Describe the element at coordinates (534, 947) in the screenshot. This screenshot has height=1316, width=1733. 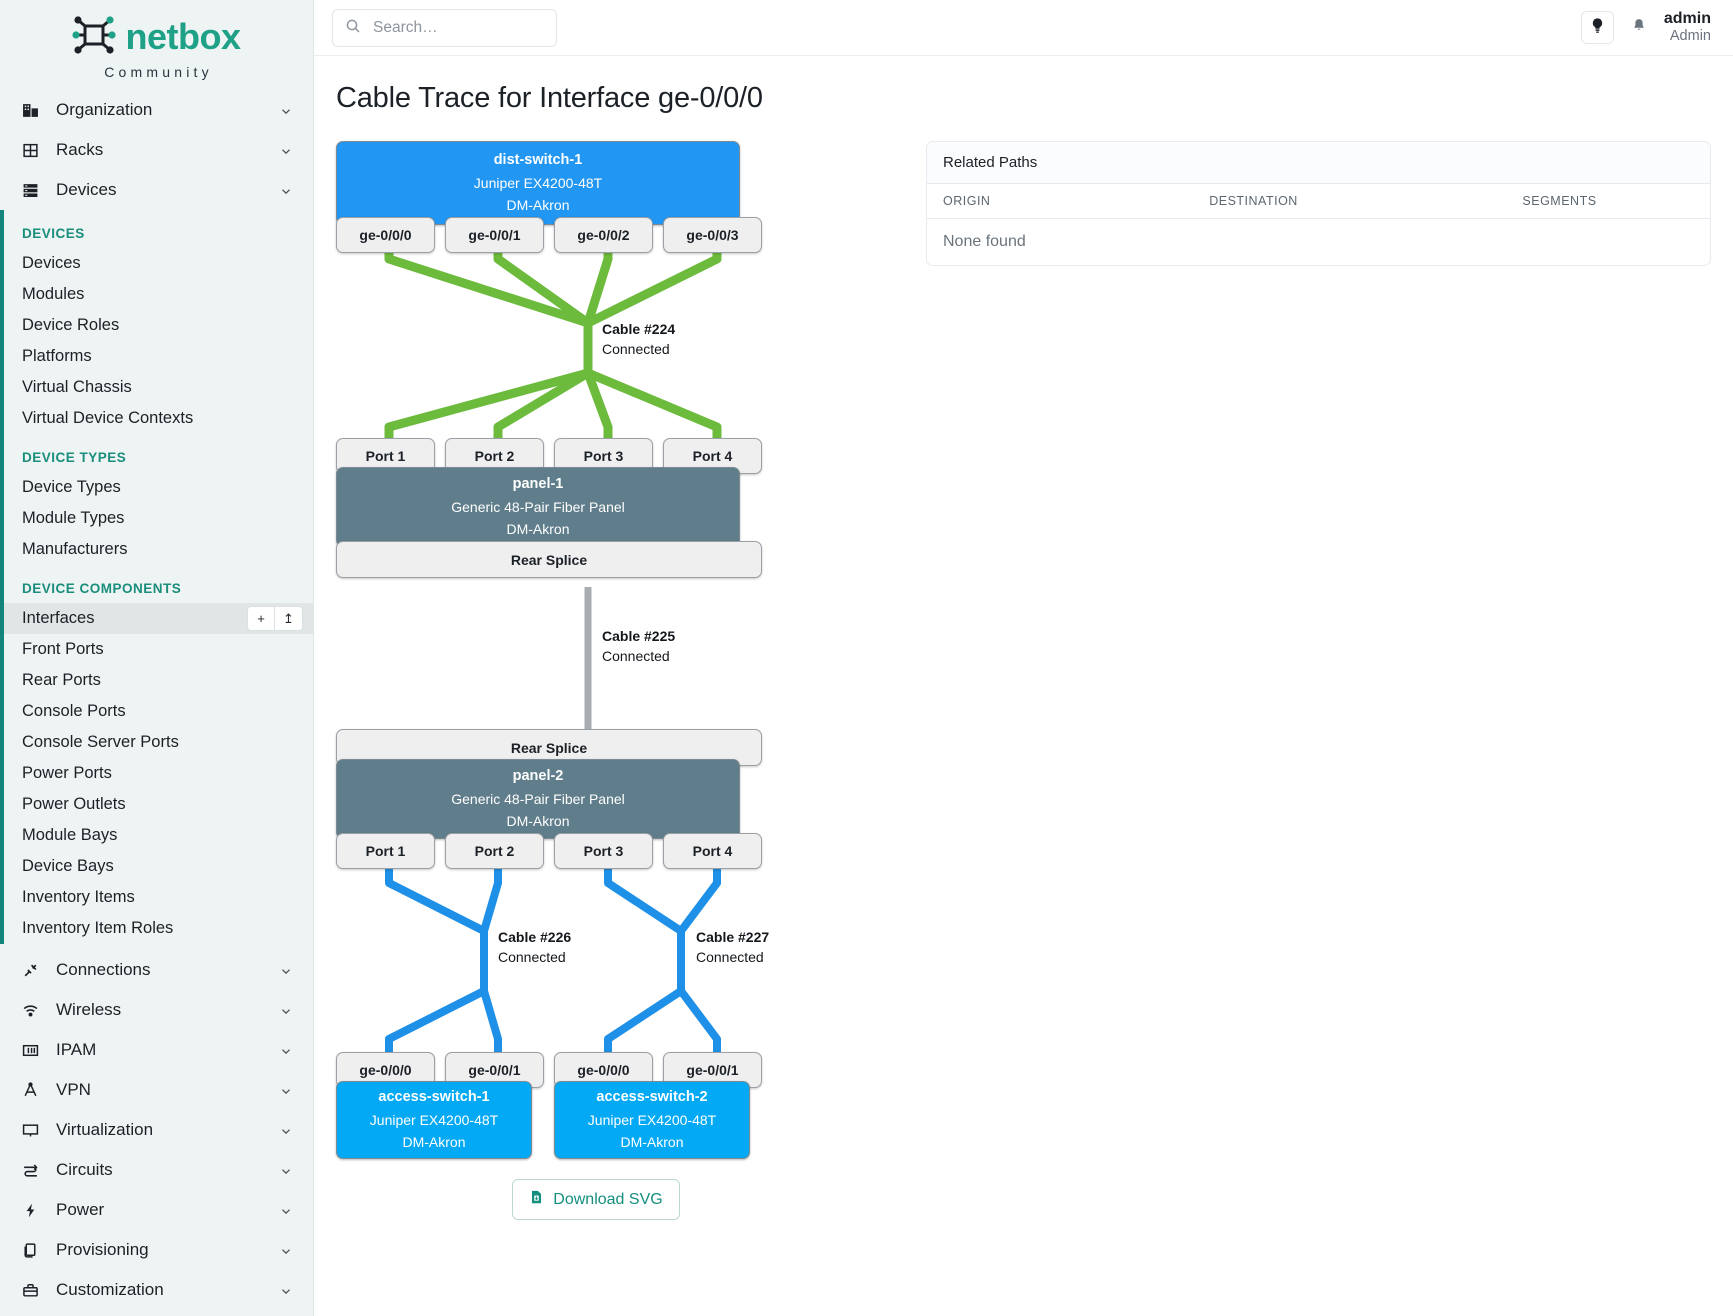
I see `cable-label-226: Cable #226 Connected` at that location.